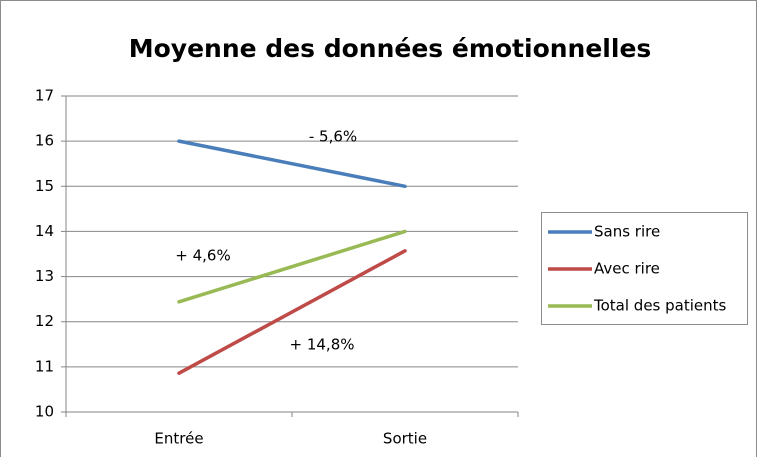 This screenshot has height=457, width=757. I want to click on y-tick-label: 12, so click(44, 321).